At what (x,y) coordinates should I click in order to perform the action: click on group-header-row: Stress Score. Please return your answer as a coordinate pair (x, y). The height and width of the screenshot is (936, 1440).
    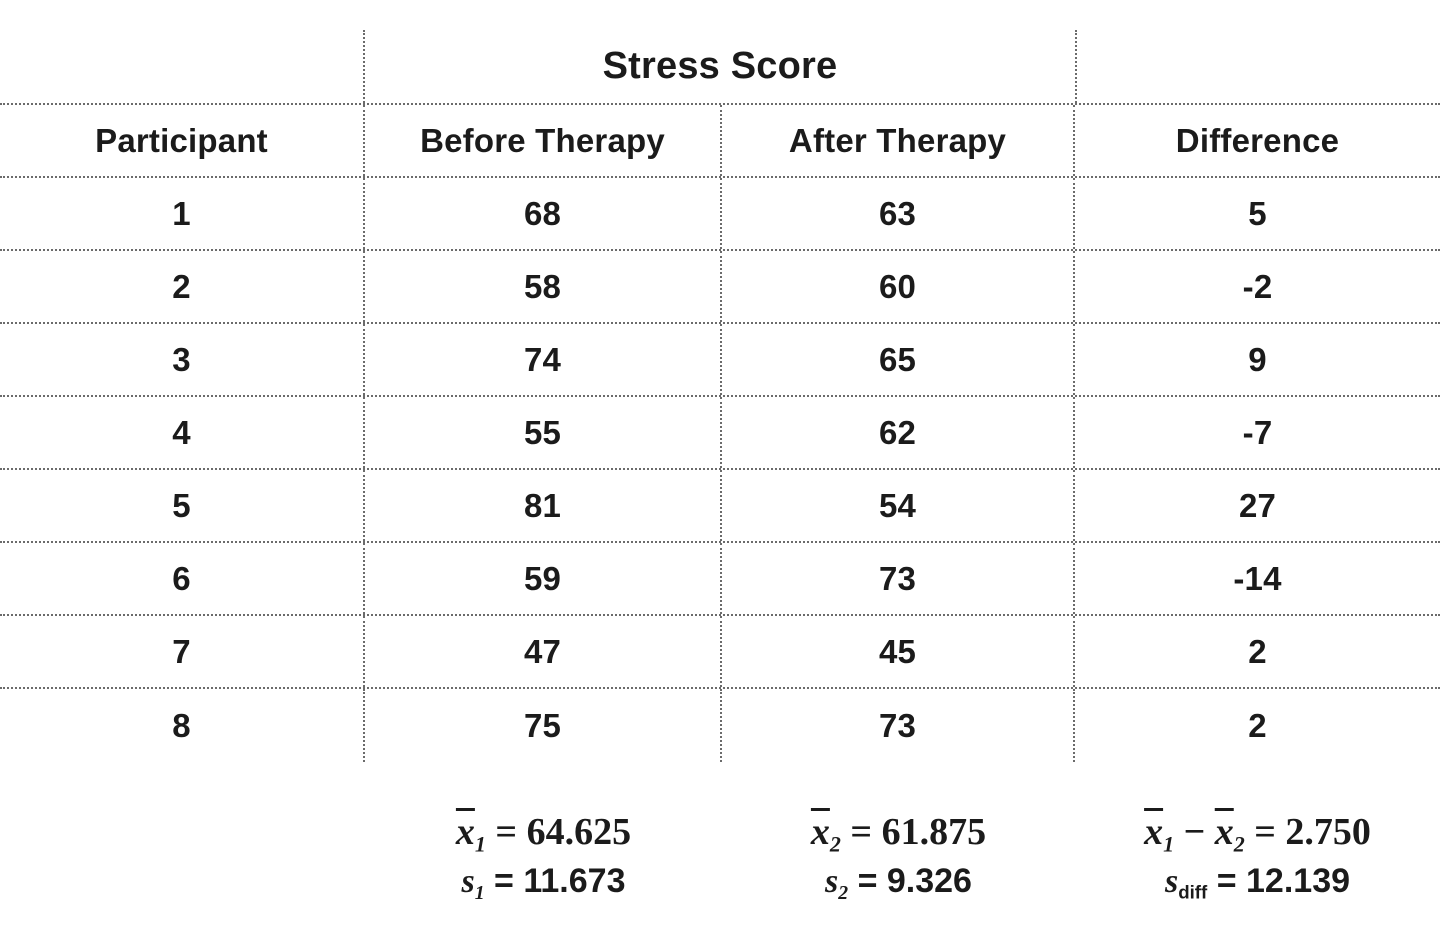
    Looking at the image, I should click on (720, 67).